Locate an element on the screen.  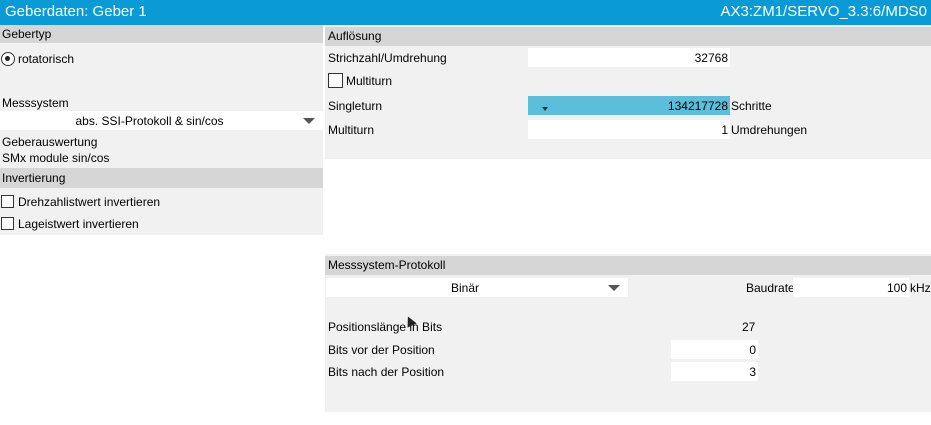
singleturn-unit: Schritte is located at coordinates (751, 106).